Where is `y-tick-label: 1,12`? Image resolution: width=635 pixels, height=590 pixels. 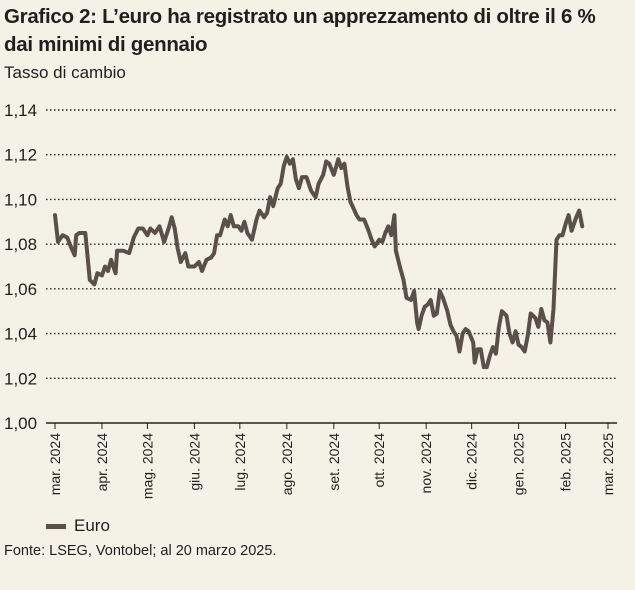
y-tick-label: 1,12 is located at coordinates (20, 155).